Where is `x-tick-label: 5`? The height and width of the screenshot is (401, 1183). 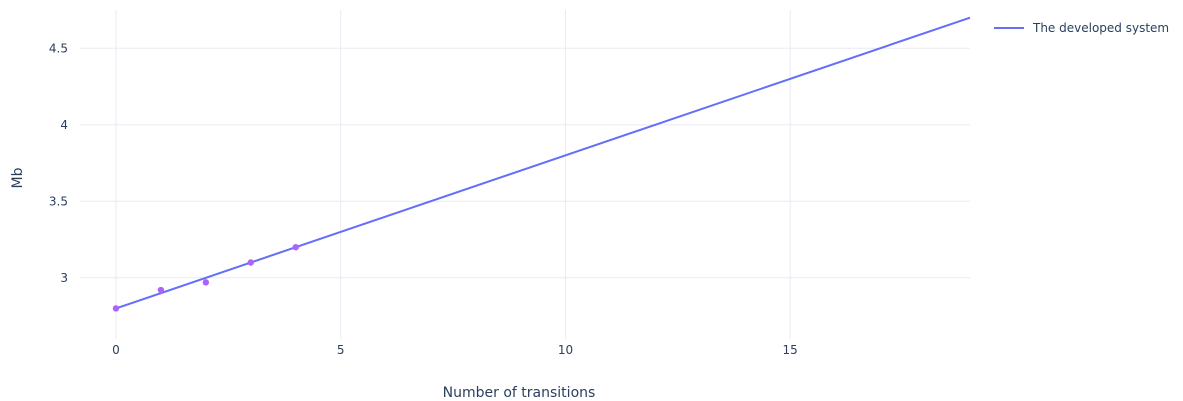 x-tick-label: 5 is located at coordinates (341, 350).